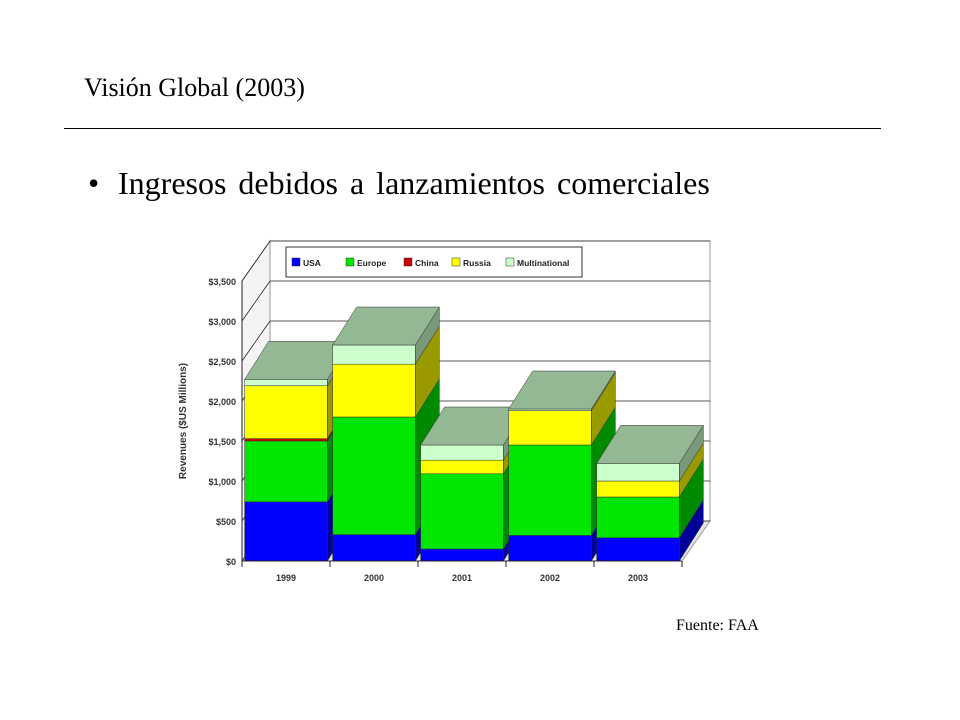  What do you see at coordinates (226, 522) in the screenshot?
I see `y-tick-label: $500` at bounding box center [226, 522].